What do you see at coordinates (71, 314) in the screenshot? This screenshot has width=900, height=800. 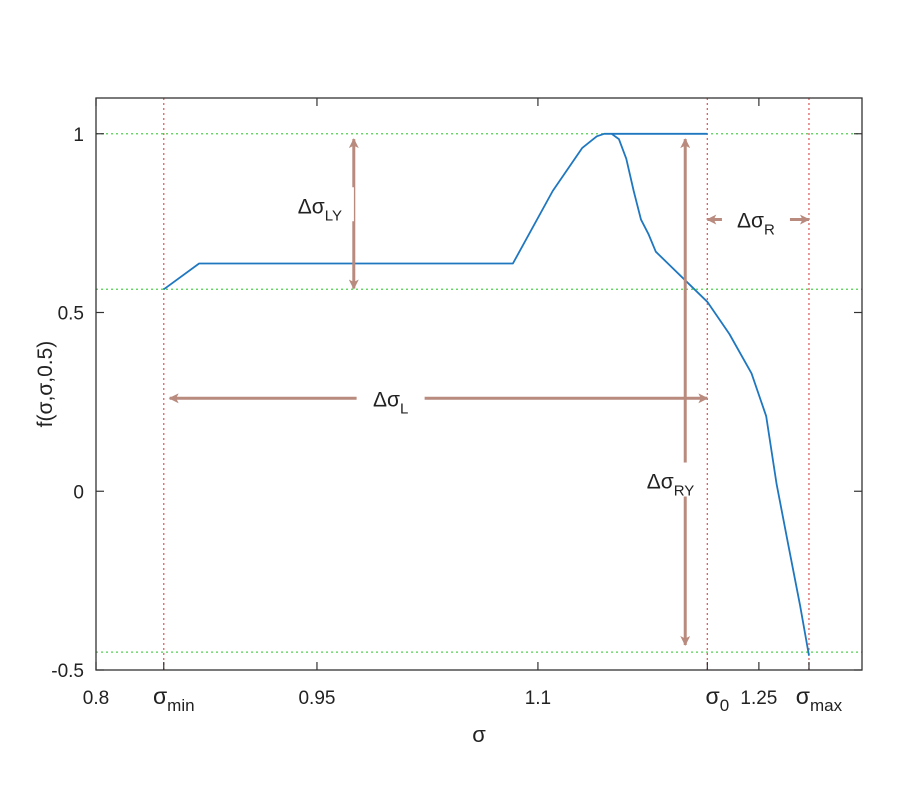 I see `y-tick-label: 0.5` at bounding box center [71, 314].